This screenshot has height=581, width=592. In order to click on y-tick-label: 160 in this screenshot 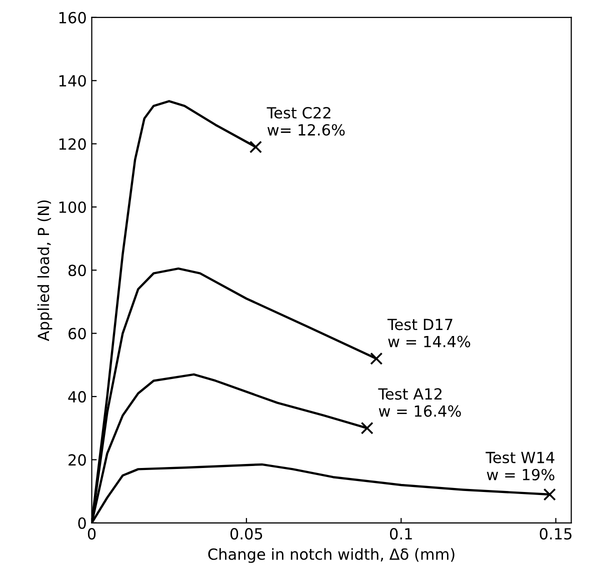, I will do `click(72, 18)`.